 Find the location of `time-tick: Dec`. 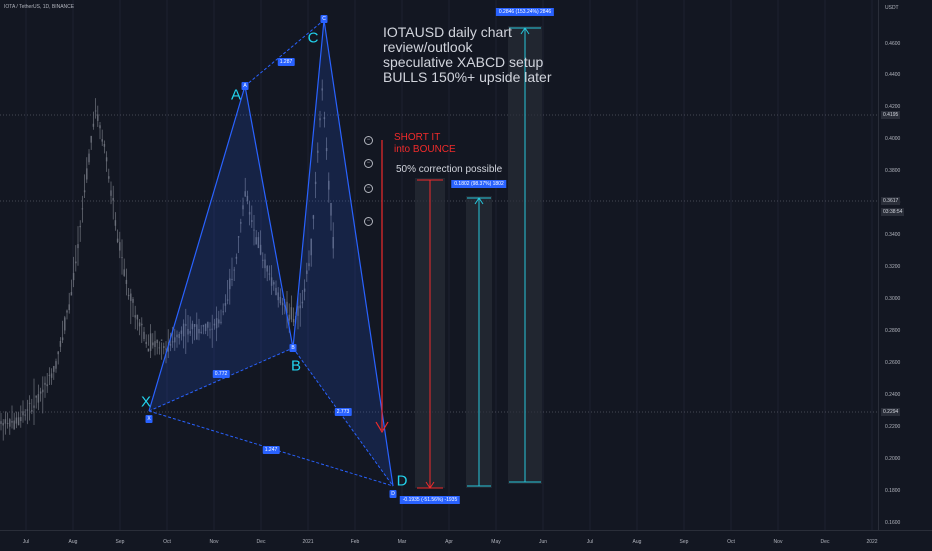

time-tick: Dec is located at coordinates (825, 542).